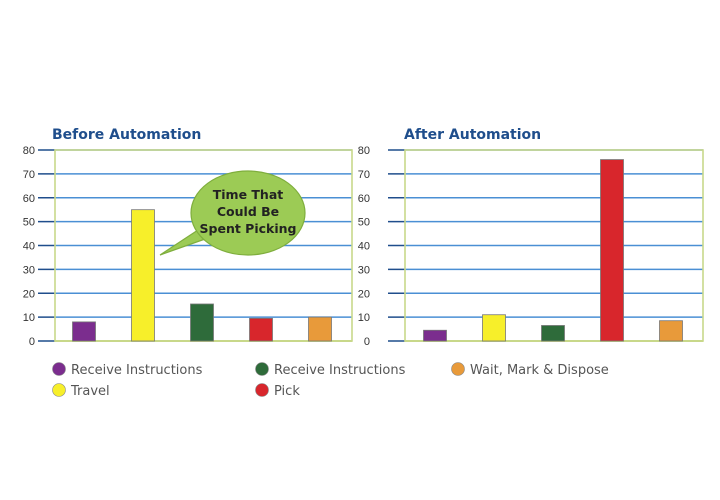  What do you see at coordinates (126, 135) in the screenshot?
I see `before-chart-title: Before Automation` at bounding box center [126, 135].